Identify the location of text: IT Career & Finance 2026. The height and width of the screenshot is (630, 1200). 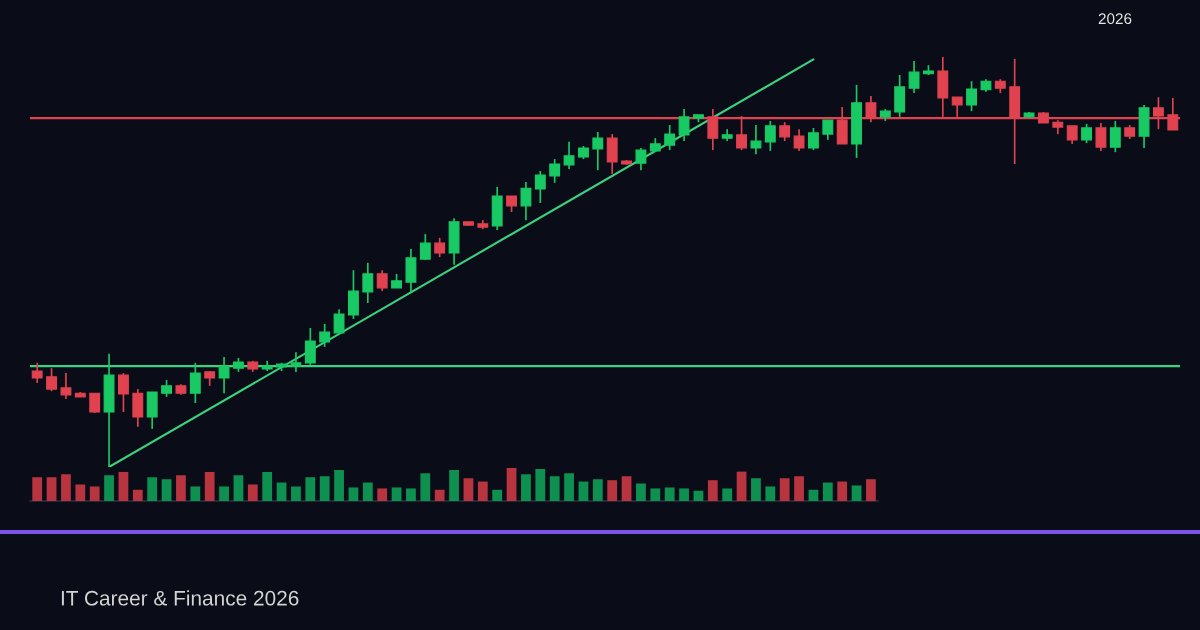
(180, 598).